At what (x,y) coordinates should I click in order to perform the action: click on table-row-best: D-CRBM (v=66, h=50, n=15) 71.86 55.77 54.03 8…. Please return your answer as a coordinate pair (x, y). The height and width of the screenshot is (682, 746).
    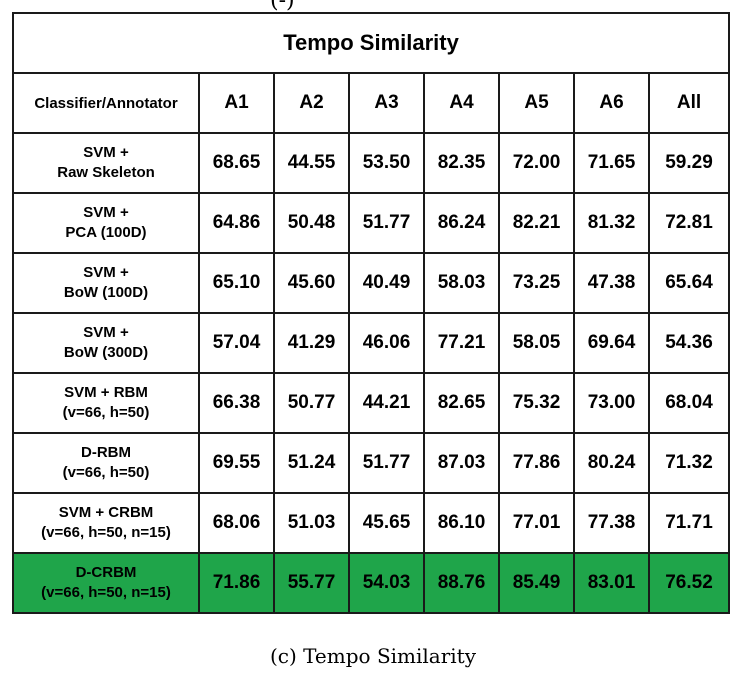
    Looking at the image, I should click on (371, 583).